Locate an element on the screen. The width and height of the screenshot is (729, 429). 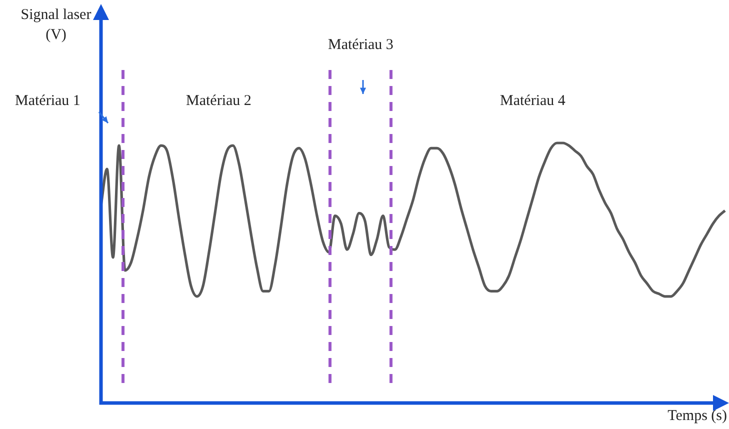
text: Matériau 1 is located at coordinates (47, 101).